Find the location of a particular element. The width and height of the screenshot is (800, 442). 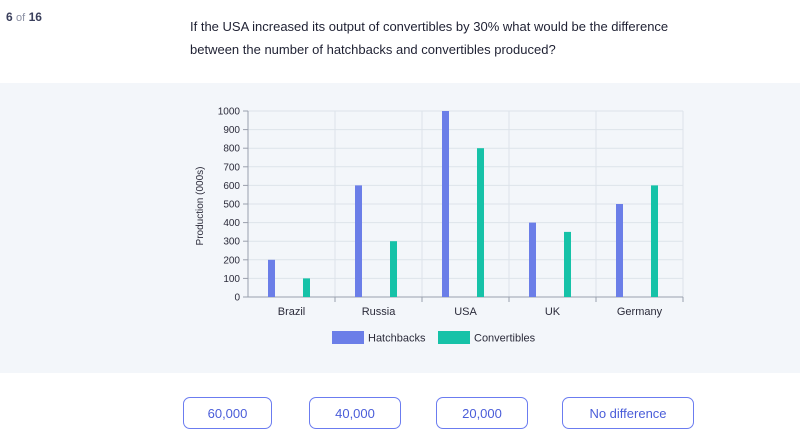

bar-hatchbacks-usa is located at coordinates (445, 204).